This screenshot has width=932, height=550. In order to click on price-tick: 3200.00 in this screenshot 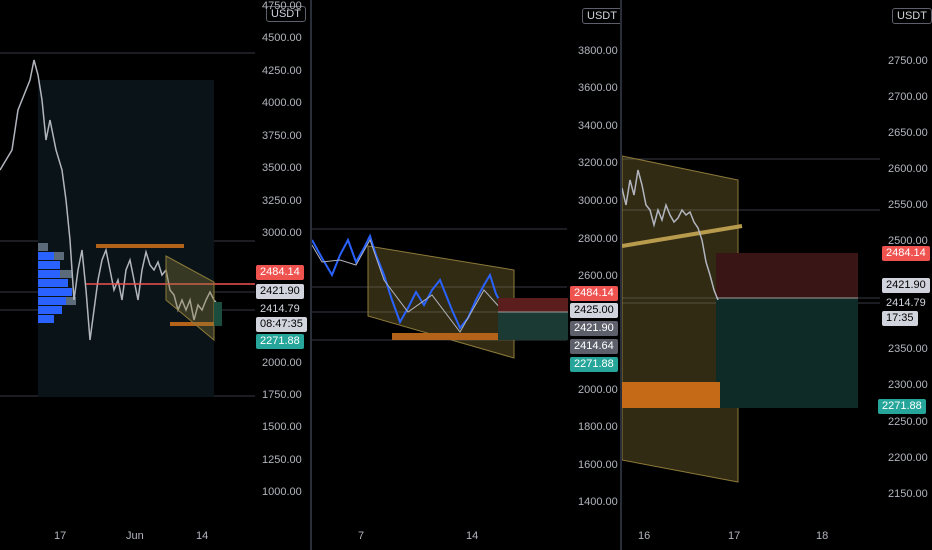, I will do `click(598, 163)`.